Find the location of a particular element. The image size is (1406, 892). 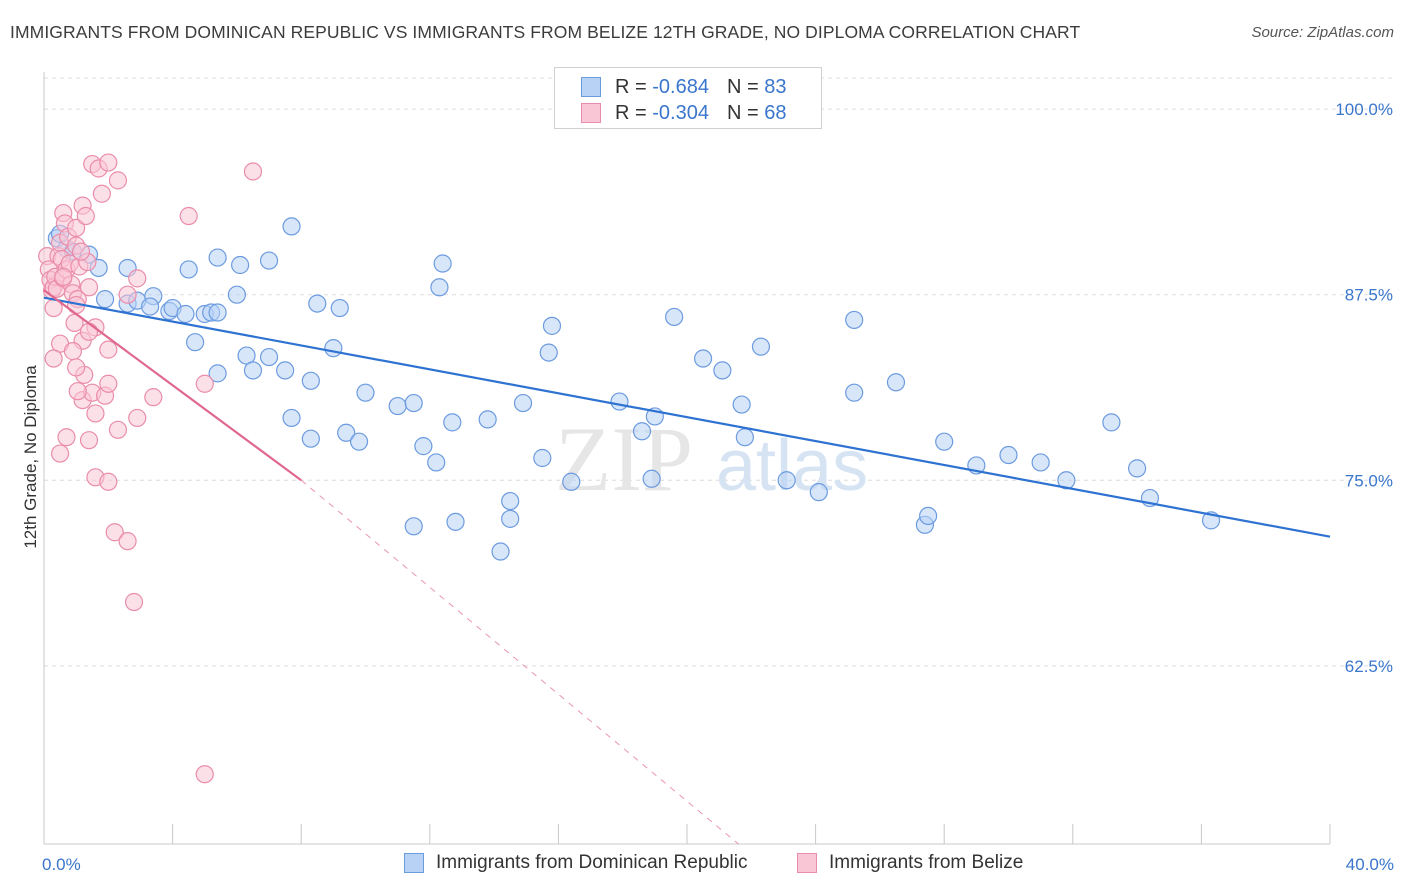

trendline-belize-extension is located at coordinates (519, 662).